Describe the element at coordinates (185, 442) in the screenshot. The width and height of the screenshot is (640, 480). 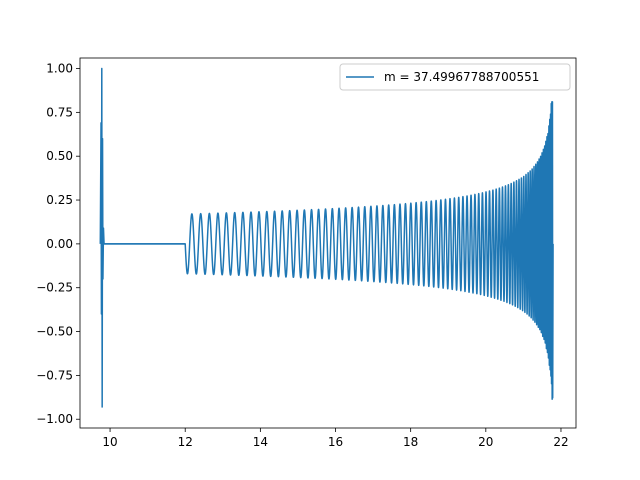
I see `x-tick-label: 12` at that location.